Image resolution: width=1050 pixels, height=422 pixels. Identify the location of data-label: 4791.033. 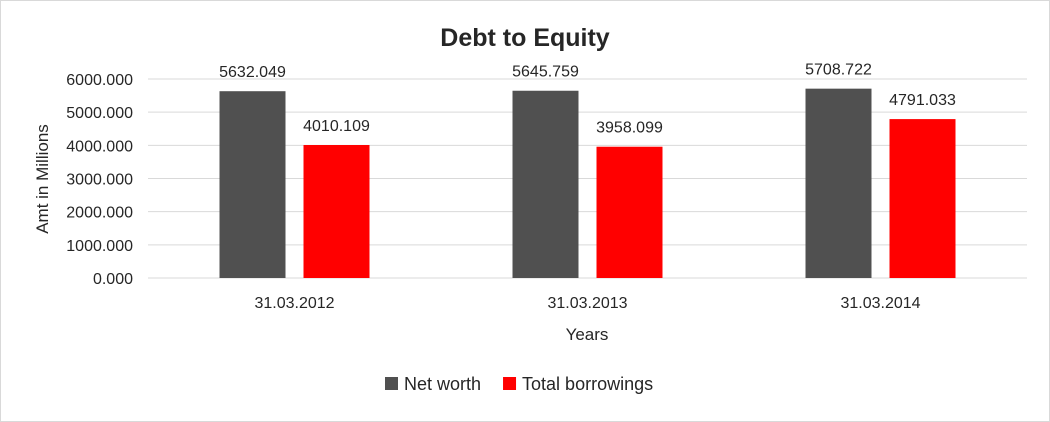
(922, 100).